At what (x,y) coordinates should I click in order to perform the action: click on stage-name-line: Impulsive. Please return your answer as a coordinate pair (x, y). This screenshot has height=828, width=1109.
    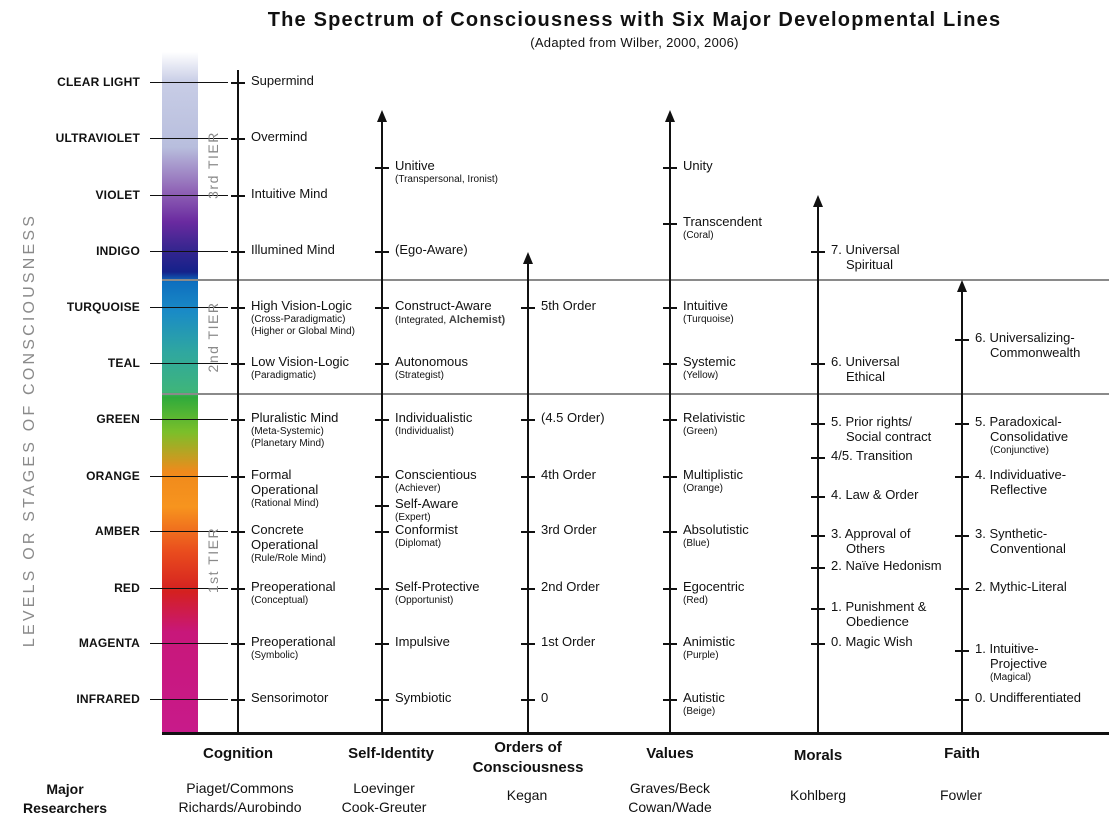
    Looking at the image, I should click on (422, 641).